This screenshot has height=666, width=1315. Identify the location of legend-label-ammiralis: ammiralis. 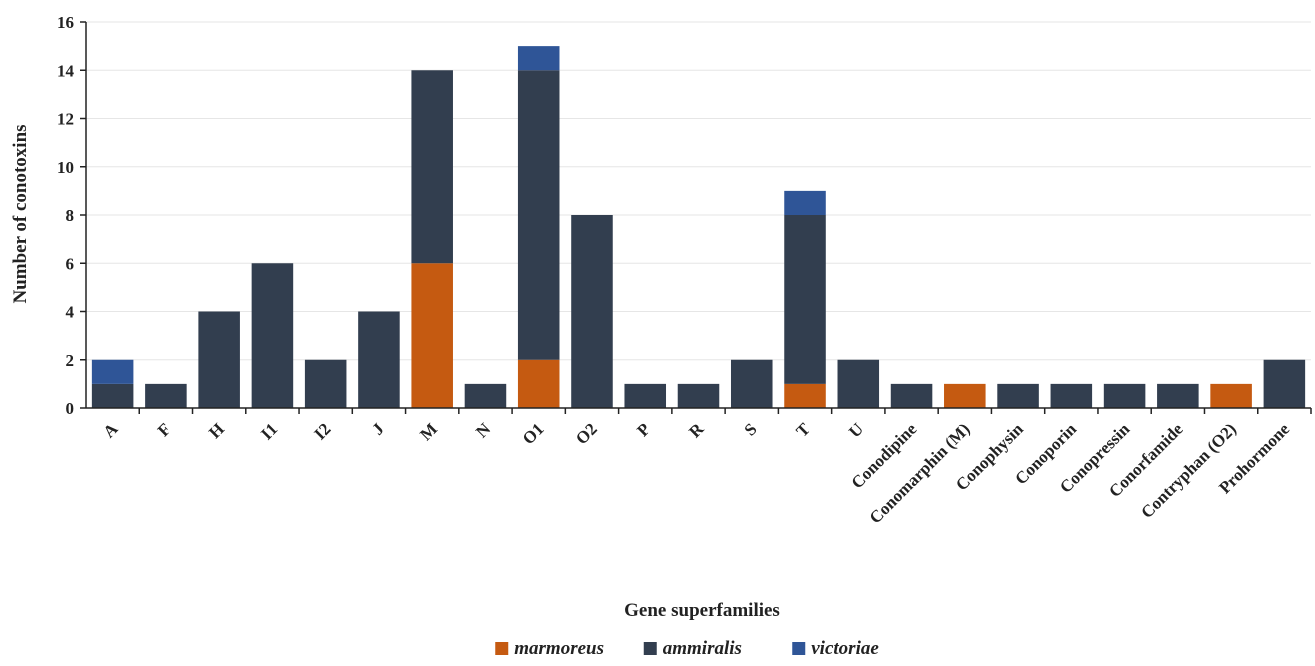
(702, 648).